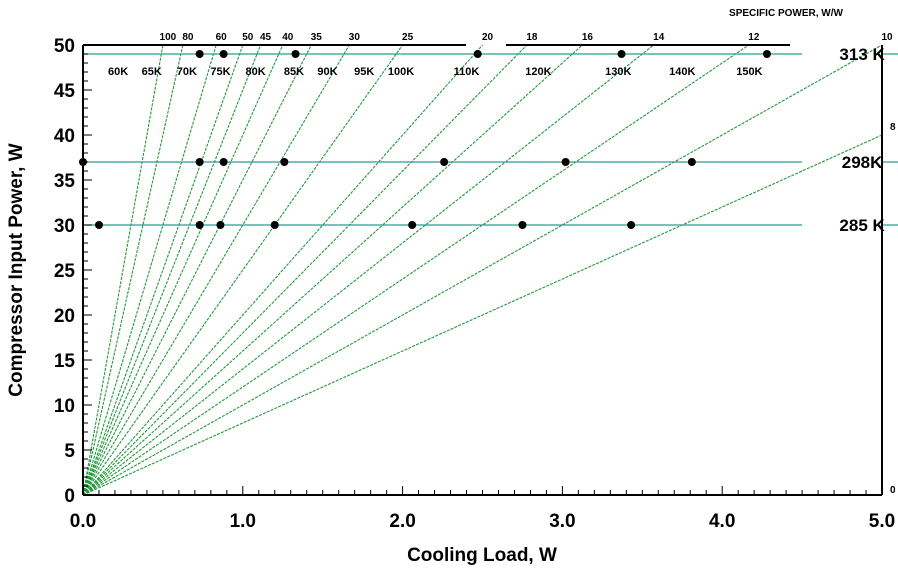 The width and height of the screenshot is (898, 570). What do you see at coordinates (288, 37) in the screenshot?
I see `specific-power-label: 40` at bounding box center [288, 37].